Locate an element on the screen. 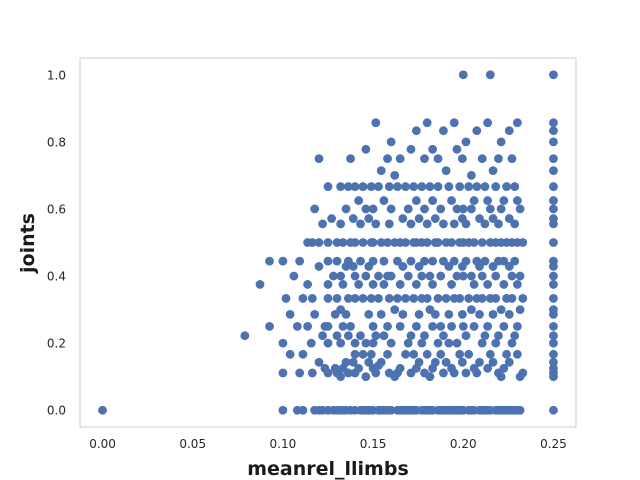 The image size is (640, 480). x-tick-label: 0.15 is located at coordinates (373, 444).